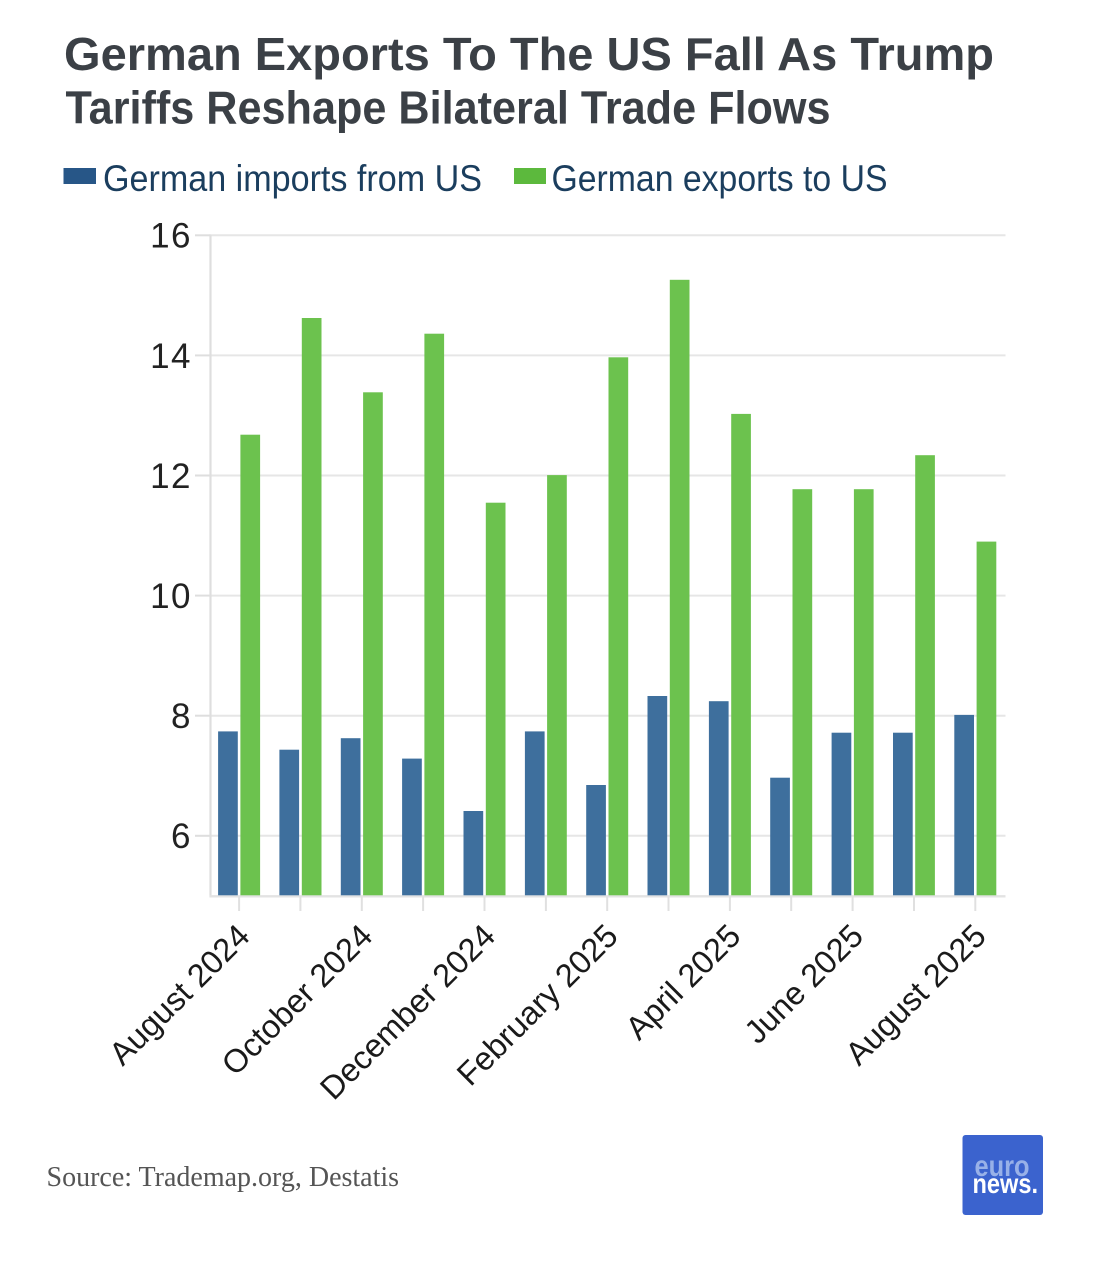  Describe the element at coordinates (171, 236) in the screenshot. I see `svg-text: 16` at that location.